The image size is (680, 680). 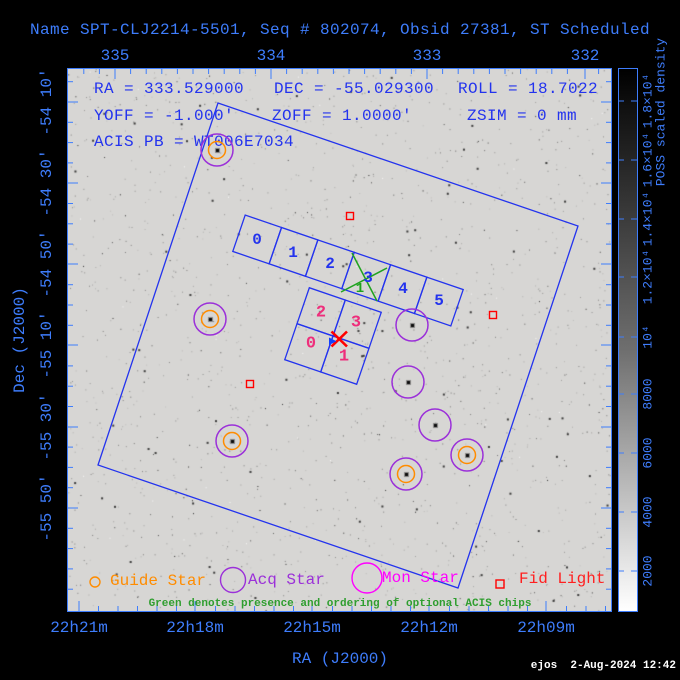 What do you see at coordinates (47, 102) in the screenshot?
I see `dec-axis-tick-label: -54 10'` at bounding box center [47, 102].